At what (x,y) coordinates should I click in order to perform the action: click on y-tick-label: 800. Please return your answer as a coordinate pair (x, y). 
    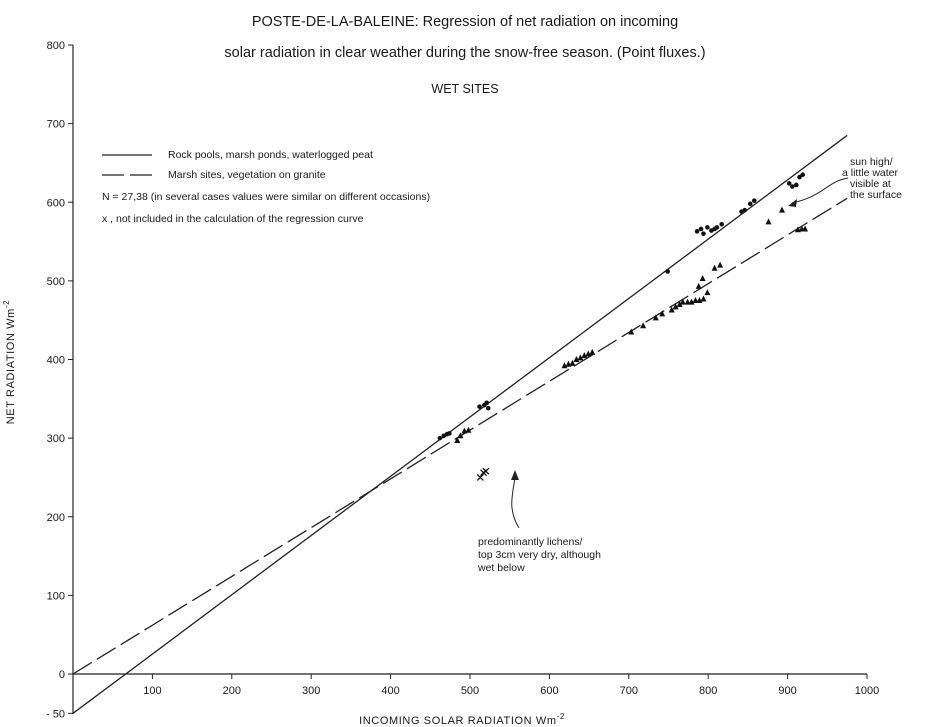
    Looking at the image, I should click on (56, 46).